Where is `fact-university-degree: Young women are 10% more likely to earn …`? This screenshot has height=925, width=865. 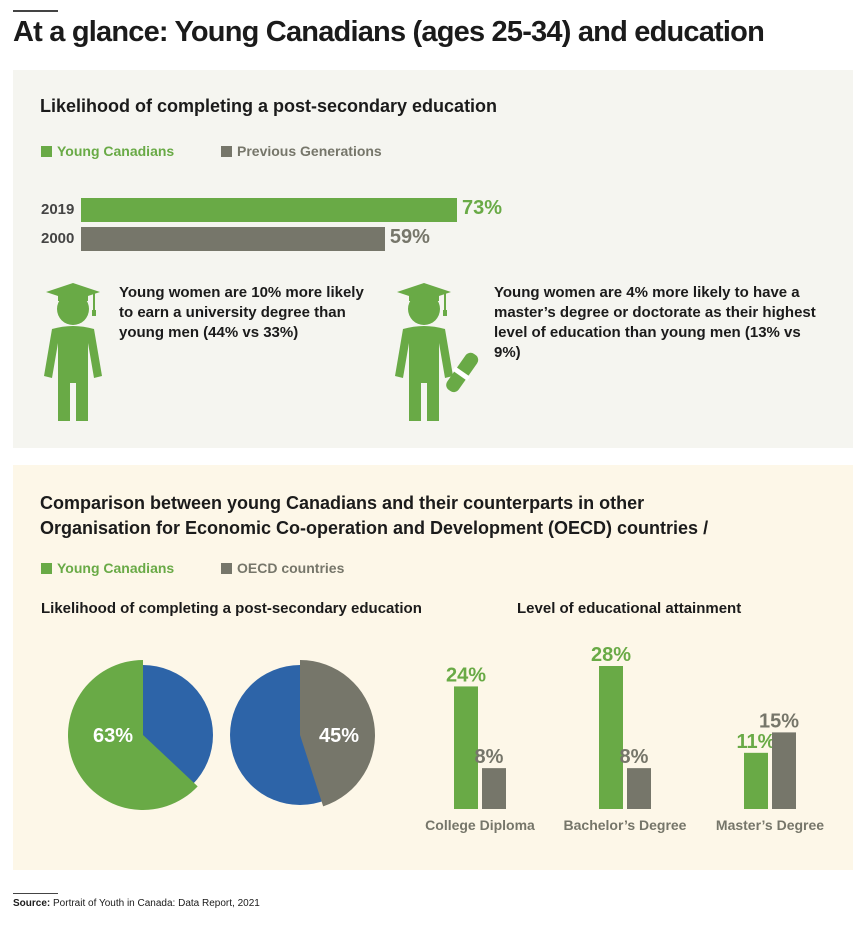
fact-university-degree: Young women are 10% more likely to earn … is located at coordinates (241, 312).